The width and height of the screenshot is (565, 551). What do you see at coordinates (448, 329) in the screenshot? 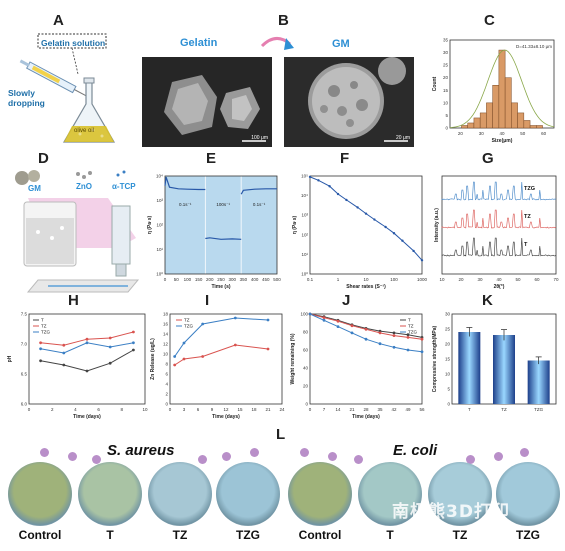
I see `chart-k-ytick: 25` at bounding box center [448, 329].